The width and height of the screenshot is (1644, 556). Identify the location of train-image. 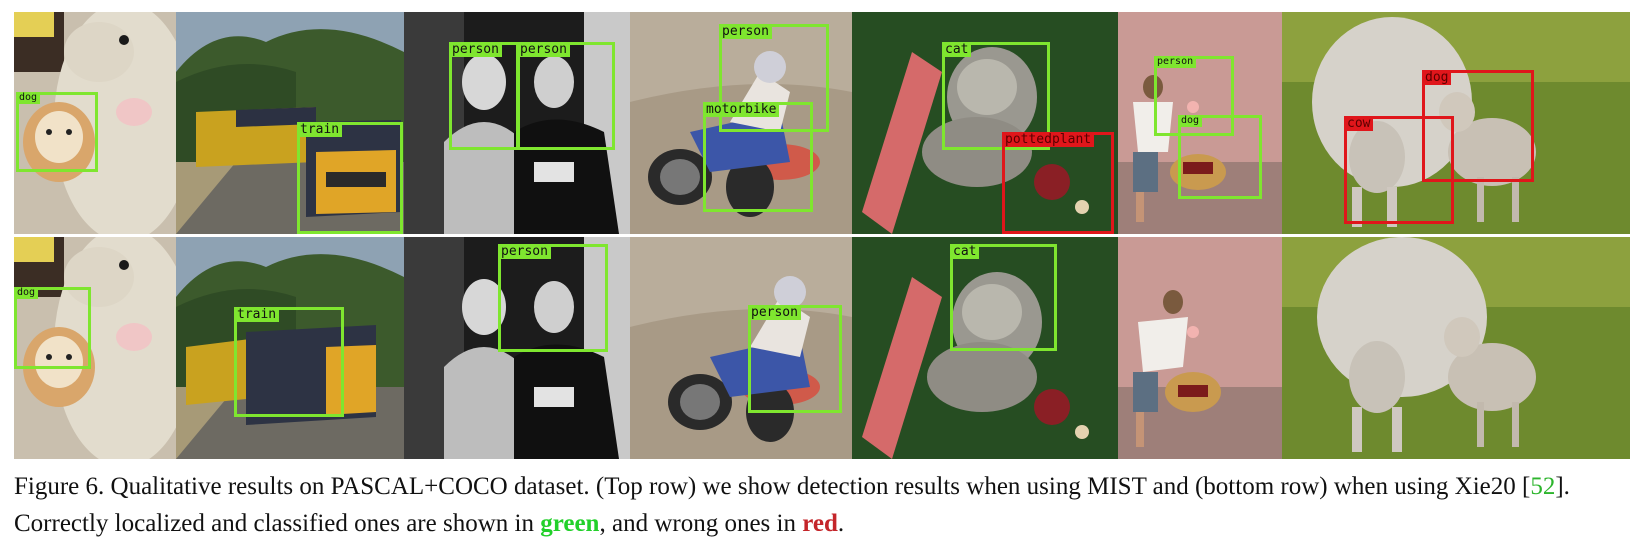
(290, 348).